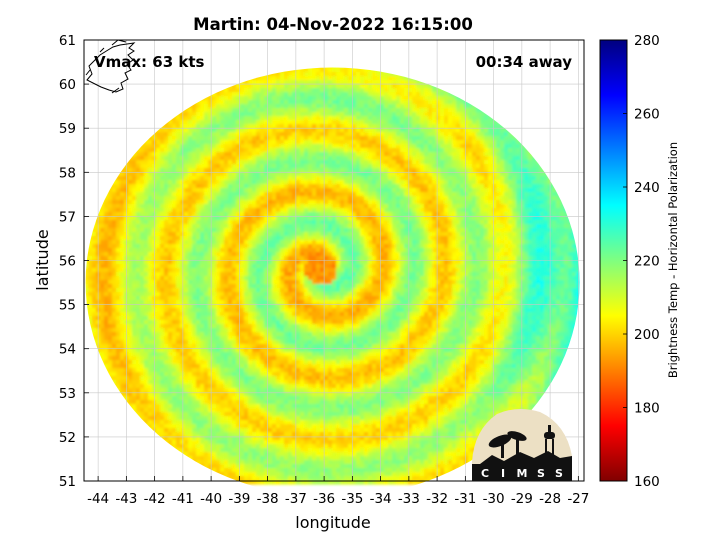 Image resolution: width=720 pixels, height=540 pixels. I want to click on coastline-outline, so click(110, 66).